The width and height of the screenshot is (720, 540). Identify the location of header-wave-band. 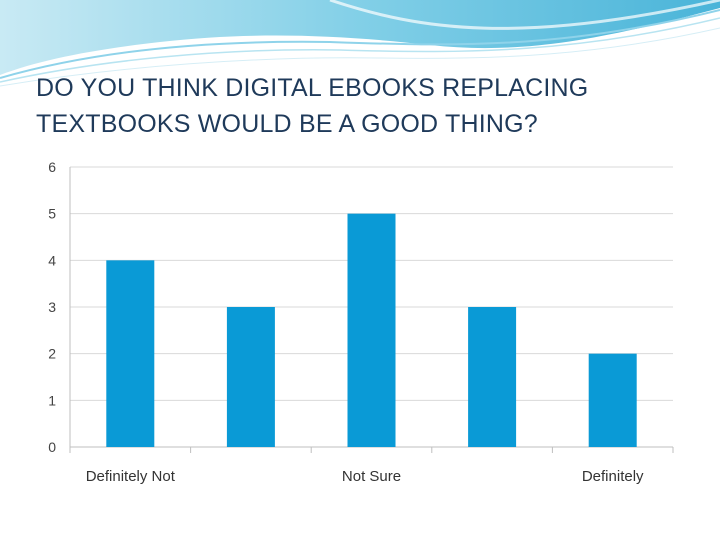
(360, 37).